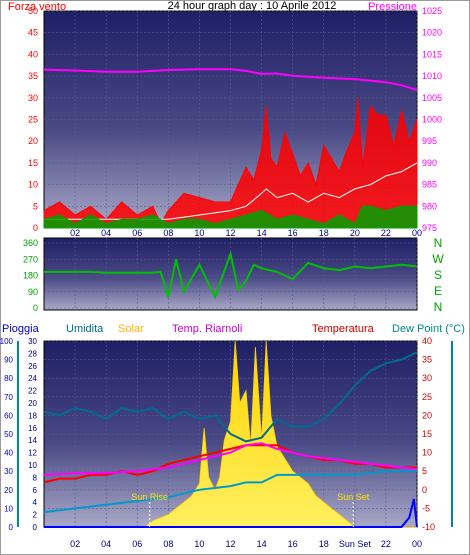 The height and width of the screenshot is (555, 470). I want to click on x-tick-label: 04, so click(106, 544).